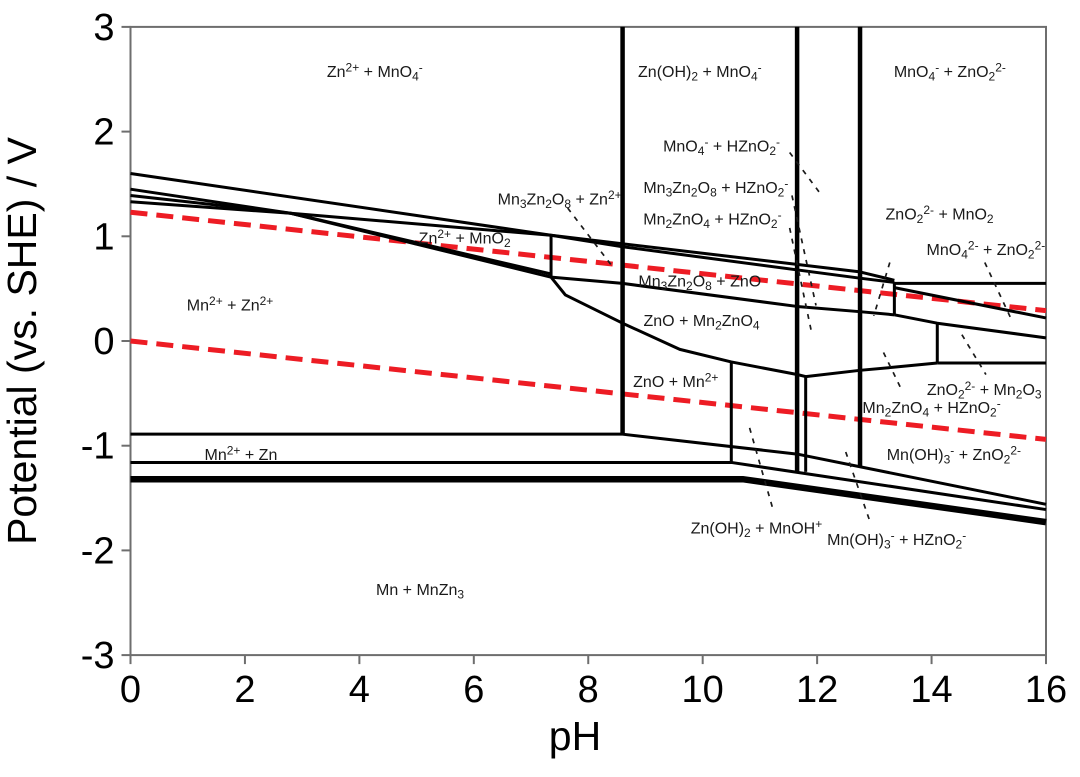 The height and width of the screenshot is (777, 1080). I want to click on boundary-right-mid, so click(867, 370).